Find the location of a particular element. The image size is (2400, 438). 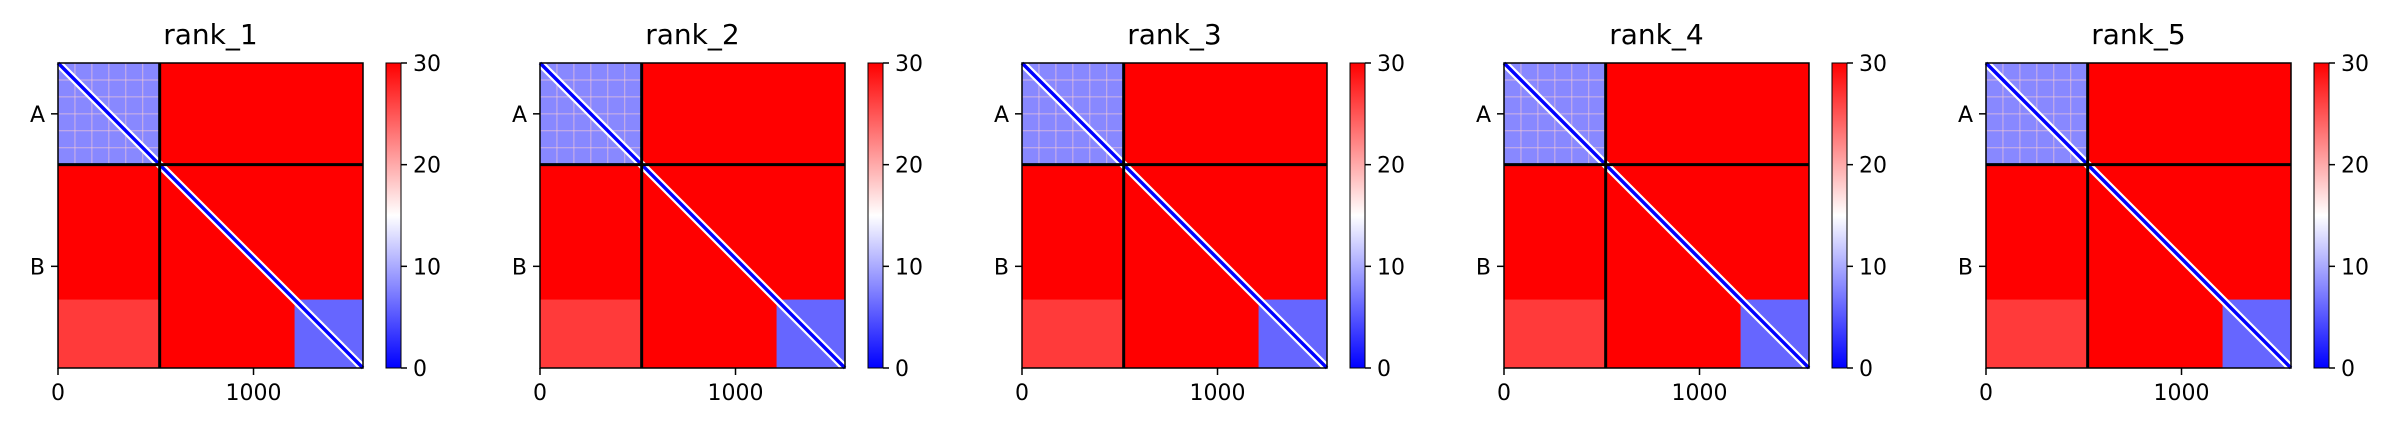

panel-title: rank_2 is located at coordinates (692, 34).